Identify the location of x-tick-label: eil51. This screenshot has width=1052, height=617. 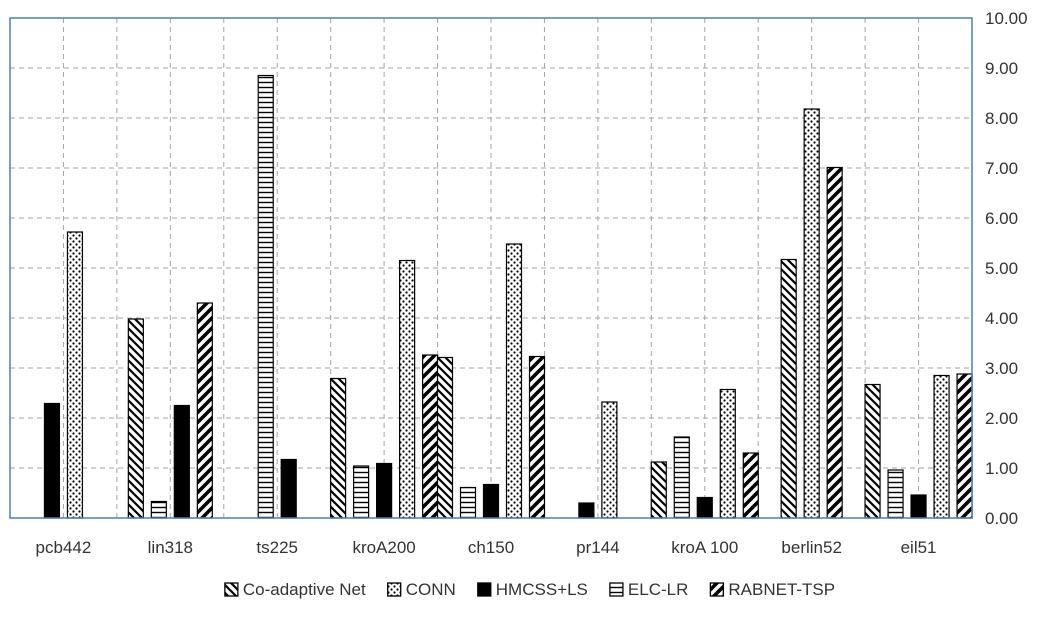
(919, 547).